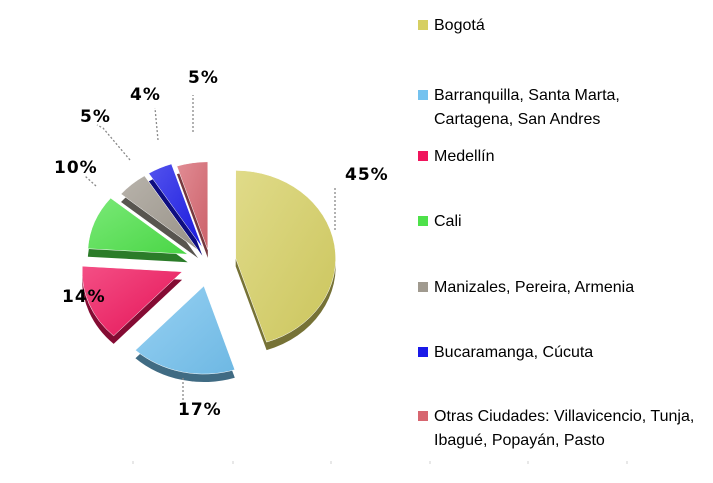 This screenshot has height=483, width=713. Describe the element at coordinates (367, 175) in the screenshot. I see `data-label: 45%` at that location.